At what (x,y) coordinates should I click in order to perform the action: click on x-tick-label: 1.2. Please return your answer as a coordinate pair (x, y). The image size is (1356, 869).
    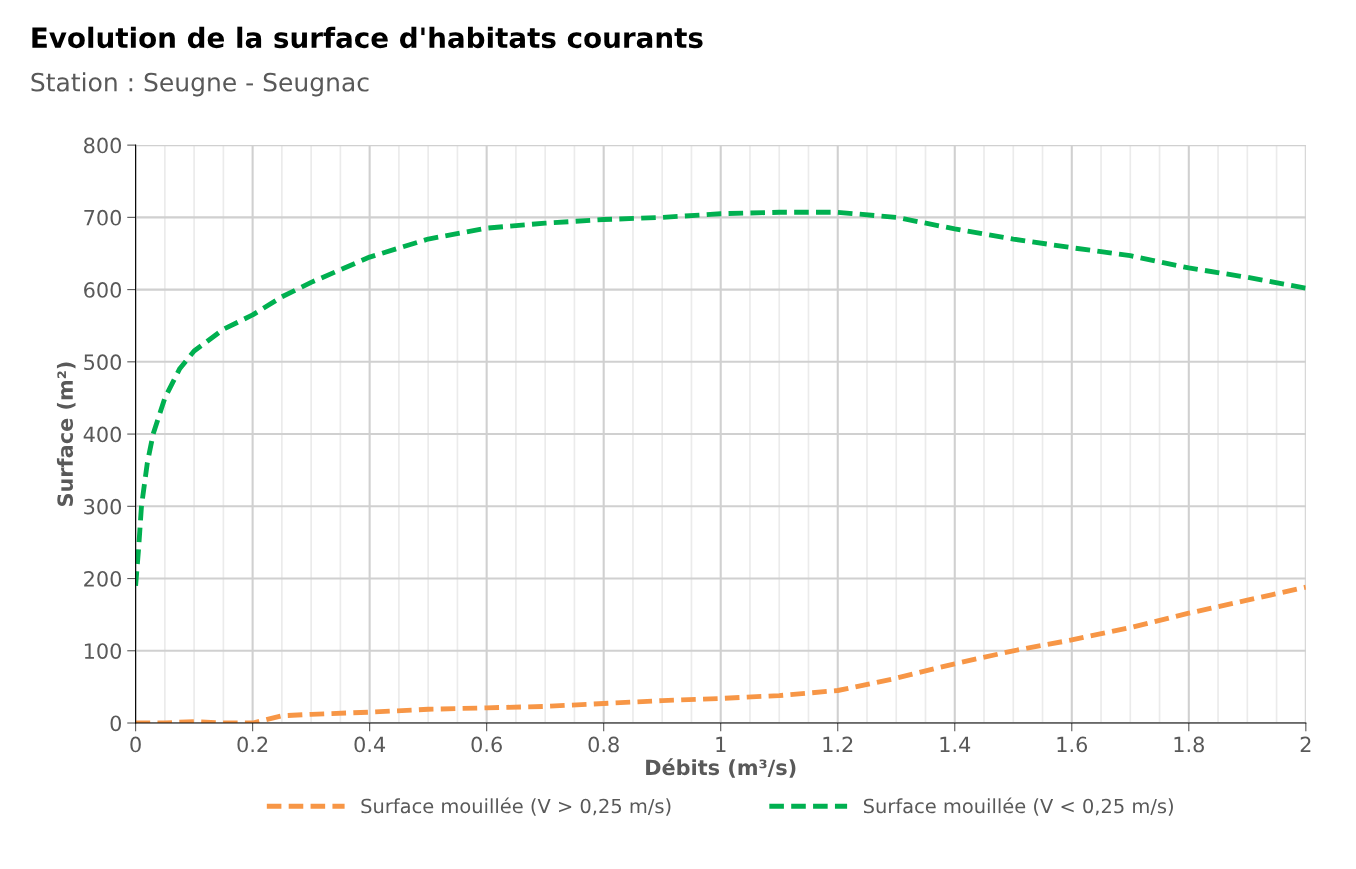
    Looking at the image, I should click on (838, 744).